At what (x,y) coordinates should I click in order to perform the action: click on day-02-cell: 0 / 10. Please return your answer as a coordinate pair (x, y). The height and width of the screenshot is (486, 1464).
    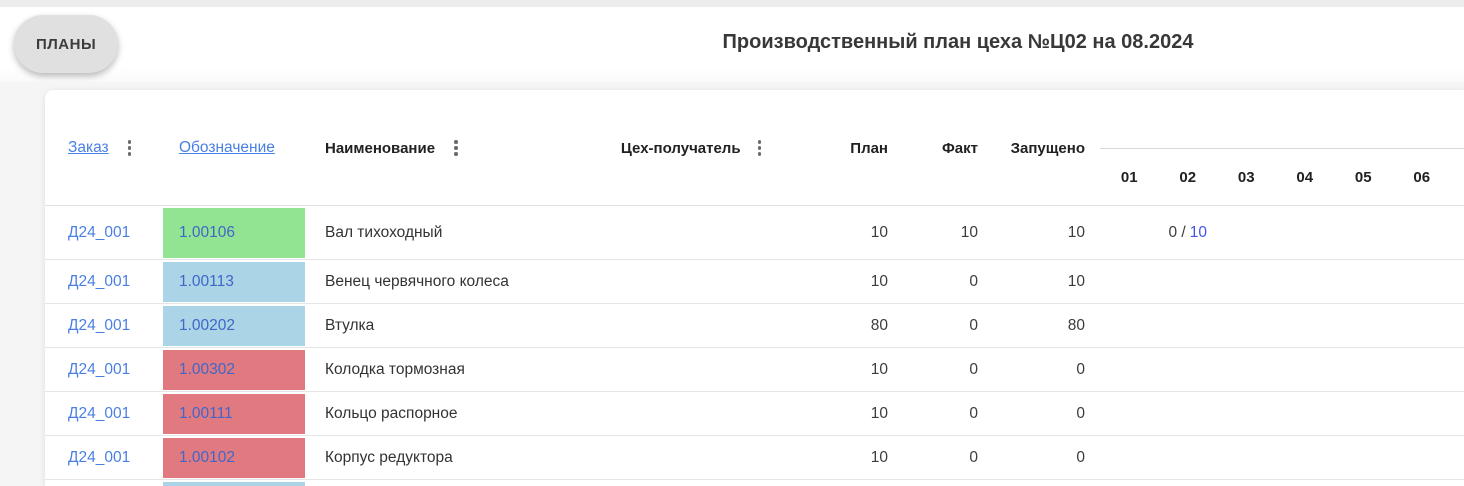
    Looking at the image, I should click on (1188, 232).